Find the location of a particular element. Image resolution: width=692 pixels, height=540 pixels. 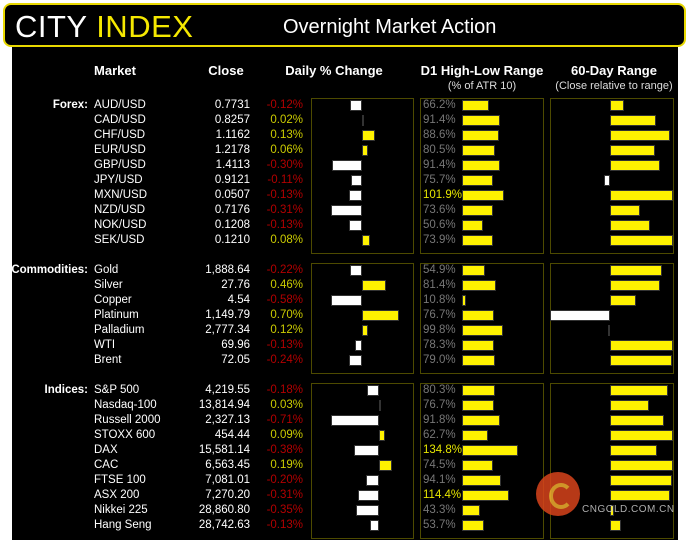

daily-change-value: -0.38% is located at coordinates (284, 450).